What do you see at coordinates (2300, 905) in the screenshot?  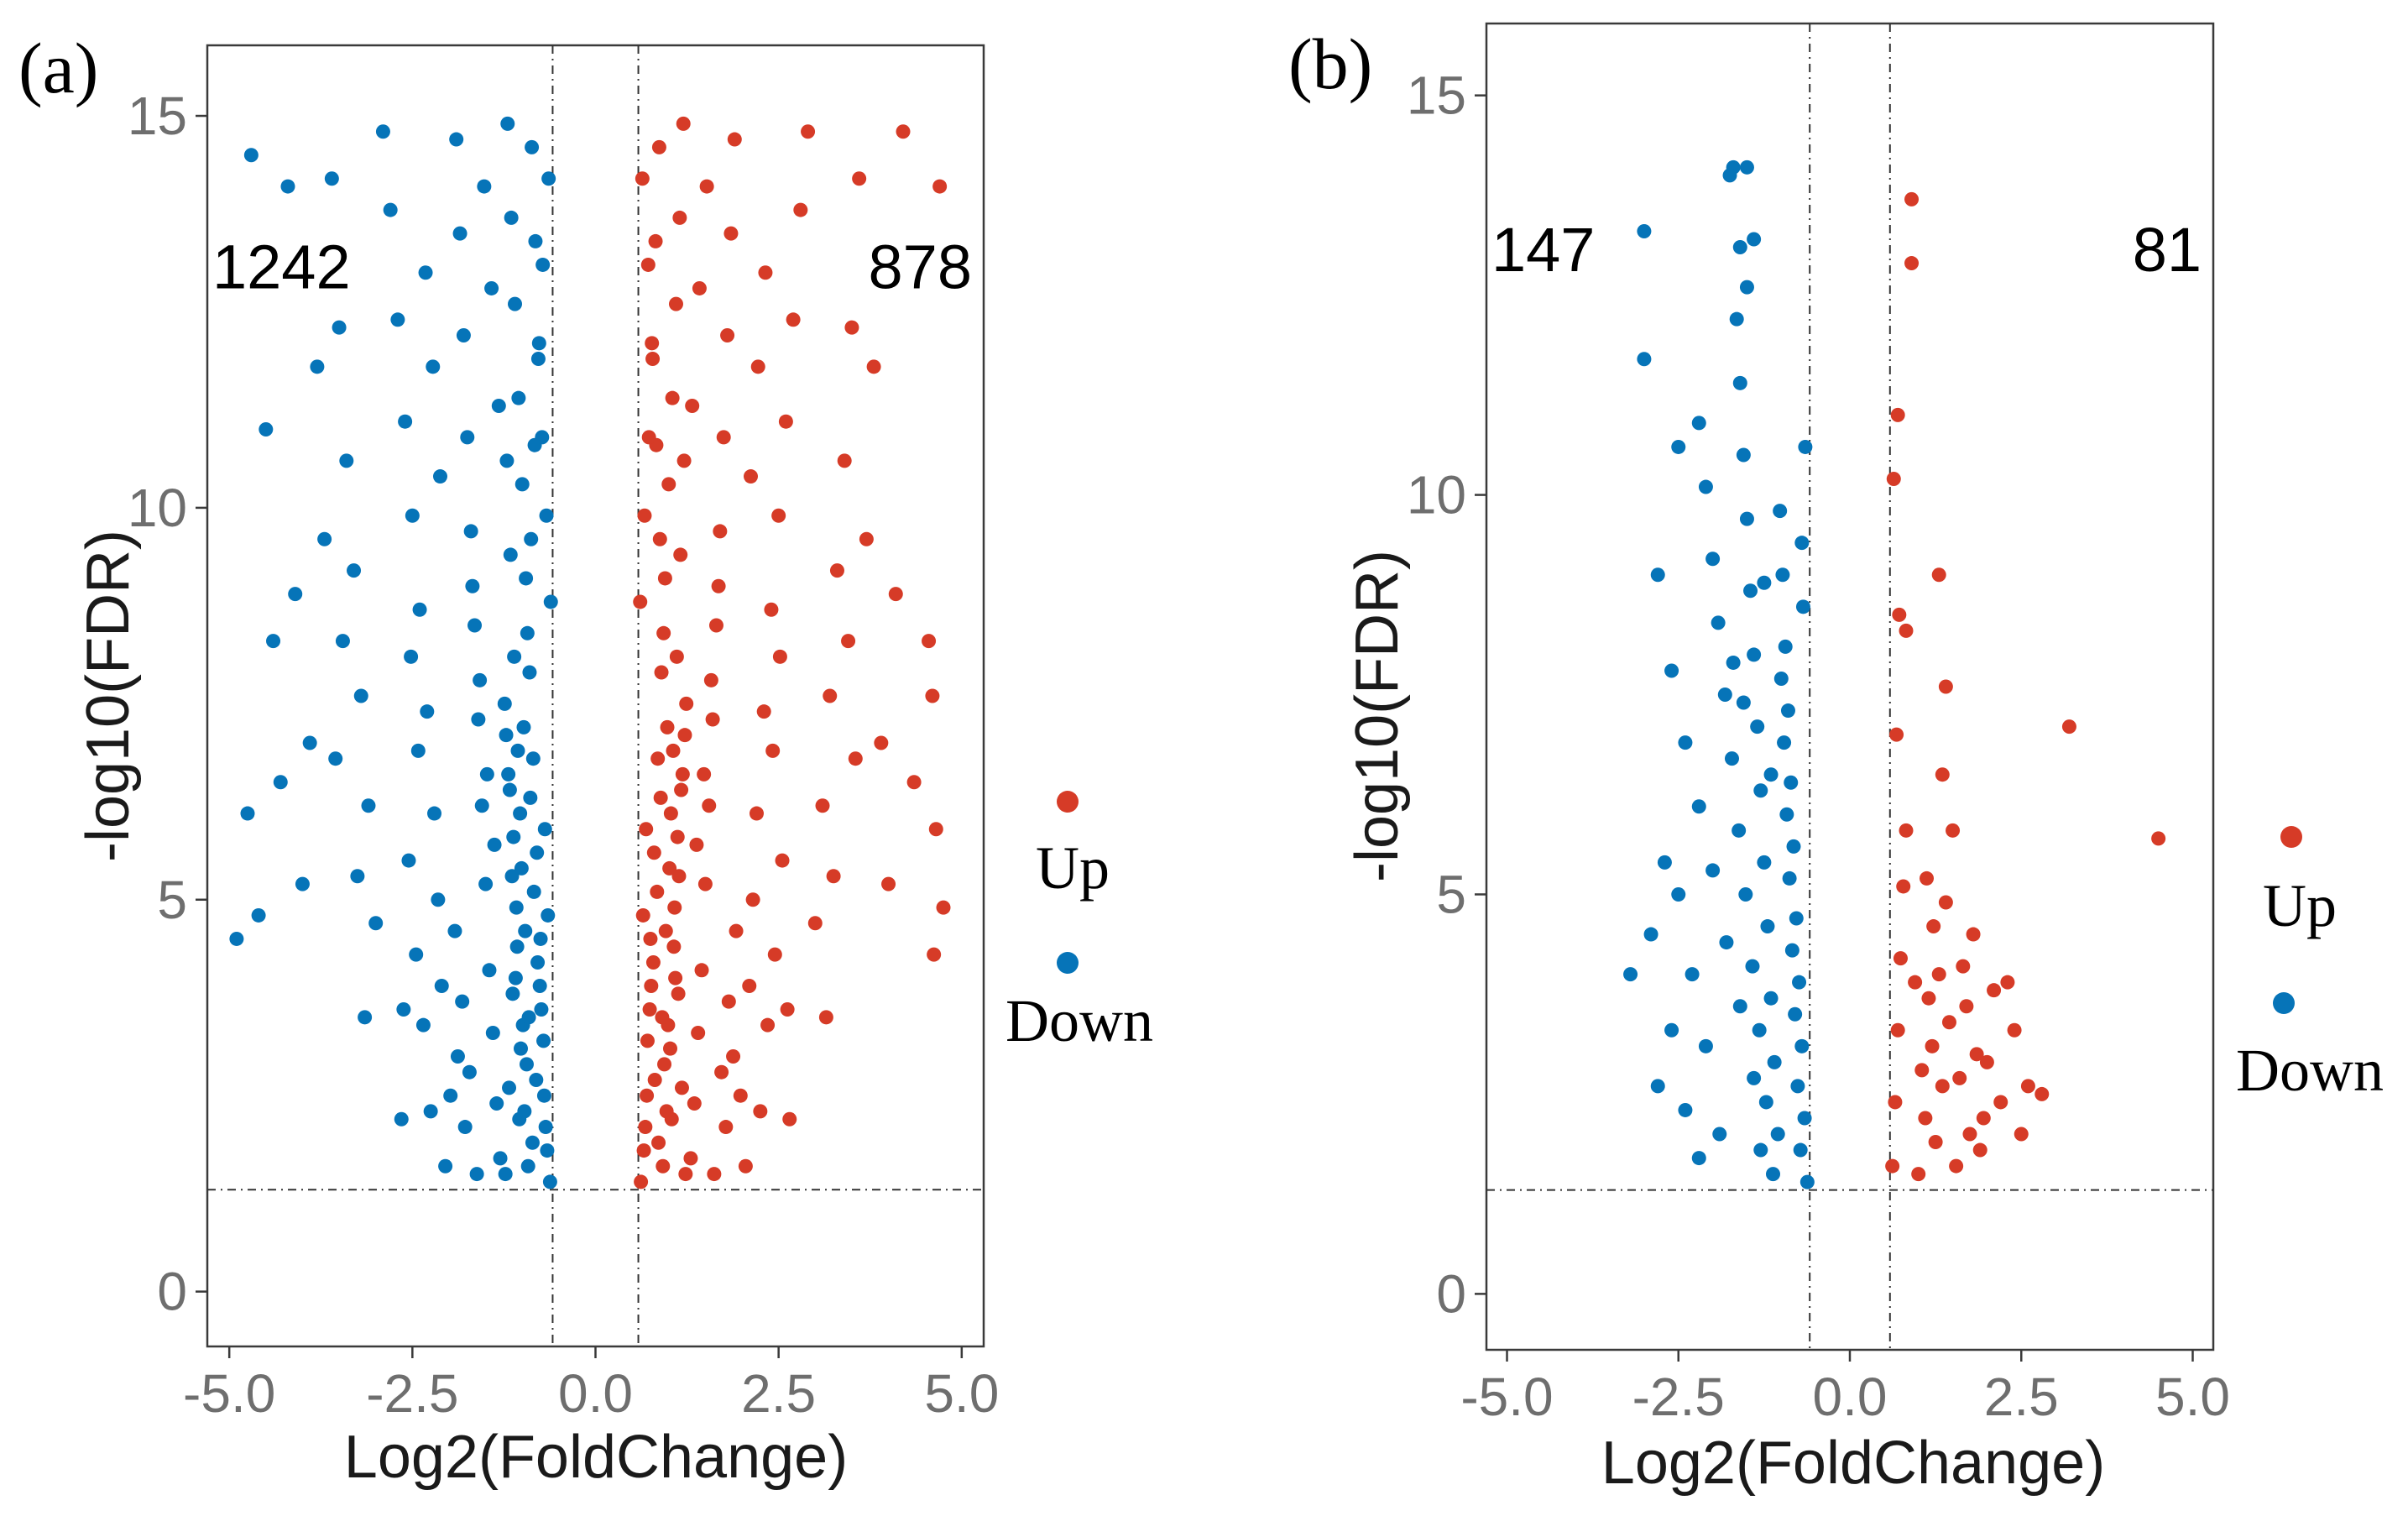 I see `panel-b-legend-up-label: Up` at bounding box center [2300, 905].